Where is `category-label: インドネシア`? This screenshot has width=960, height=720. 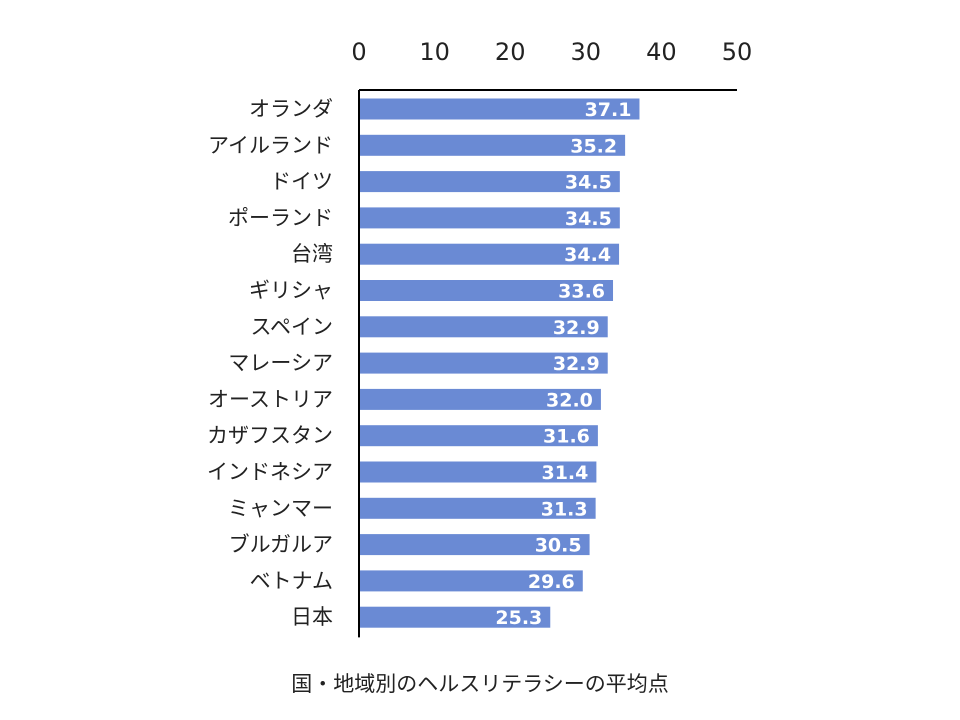 category-label: インドネシア is located at coordinates (270, 472).